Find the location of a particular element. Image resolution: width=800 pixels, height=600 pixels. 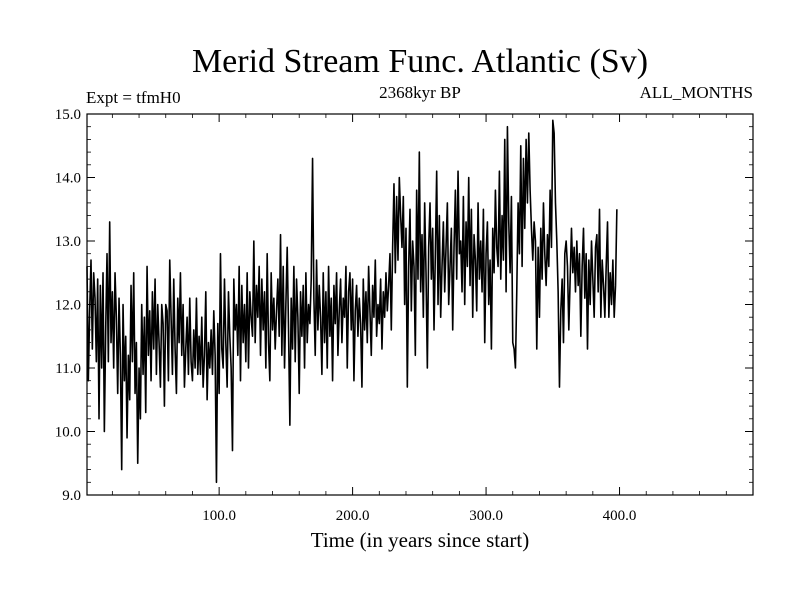

y-tick-label: 9.0 is located at coordinates (71, 496).